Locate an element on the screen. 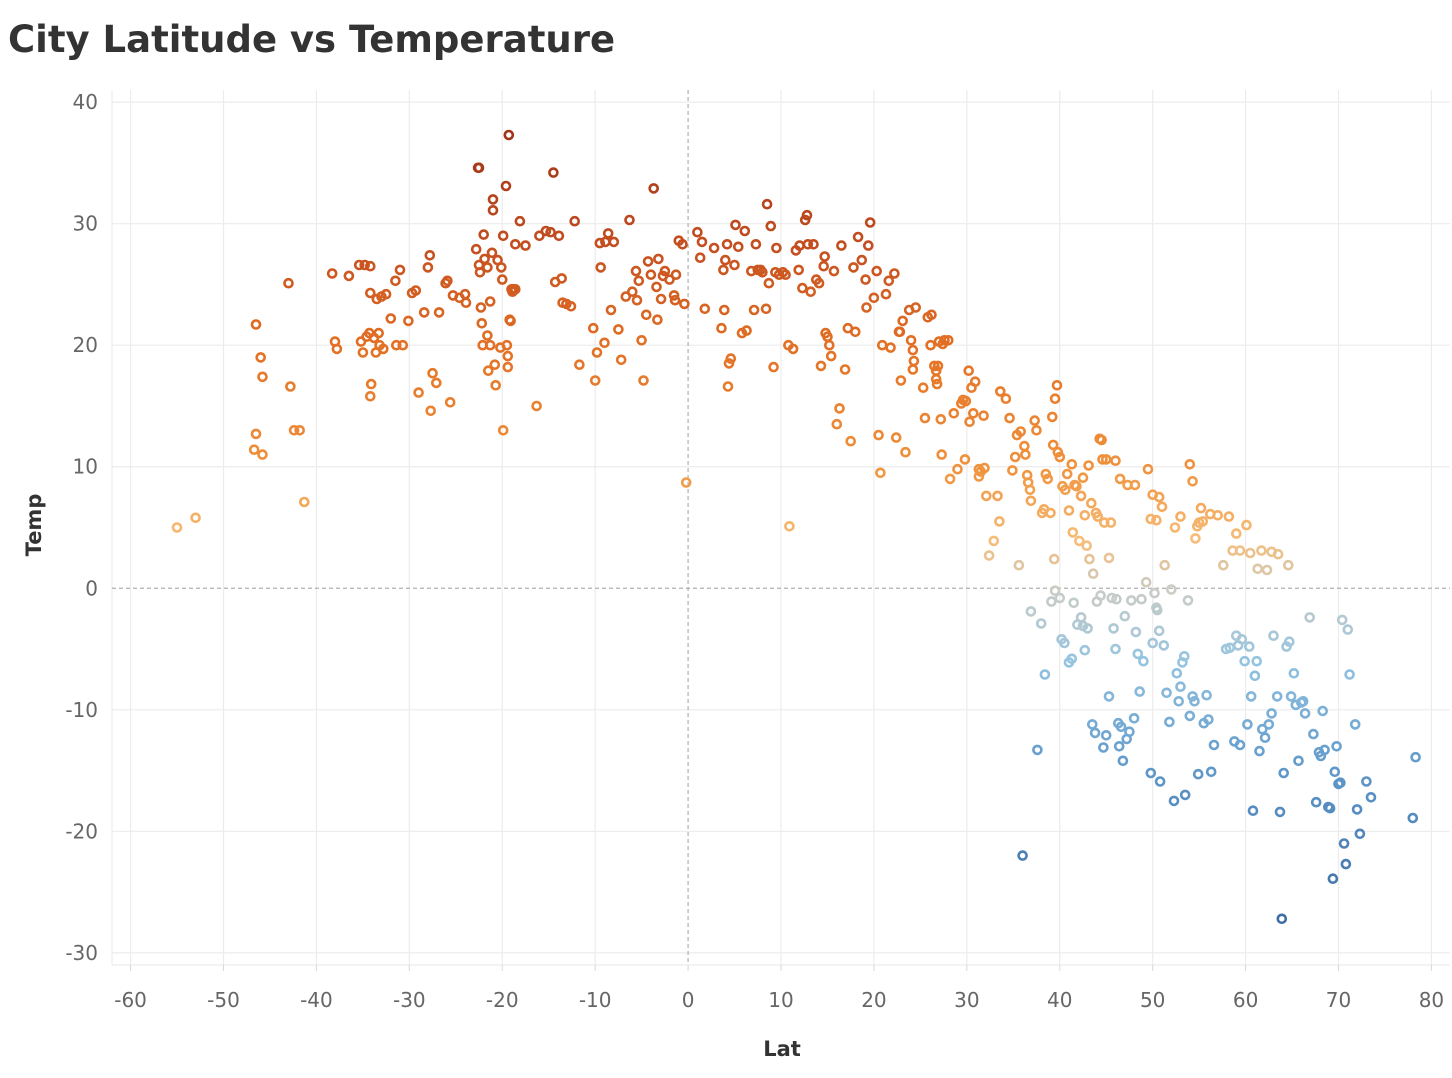  x-axis-ticks: -60 -50 -40 -30 -20 -10 0 10 20 30 40 50 60 70 80 is located at coordinates (779, 988).